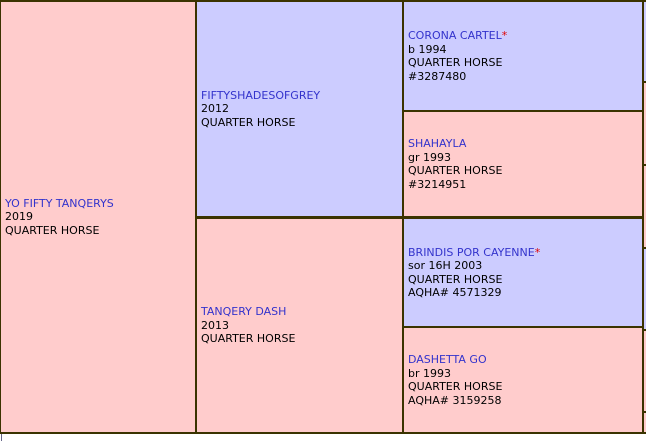  Describe the element at coordinates (437, 143) in the screenshot. I see `sire-dam-horse-link: SHAHAYLA` at that location.